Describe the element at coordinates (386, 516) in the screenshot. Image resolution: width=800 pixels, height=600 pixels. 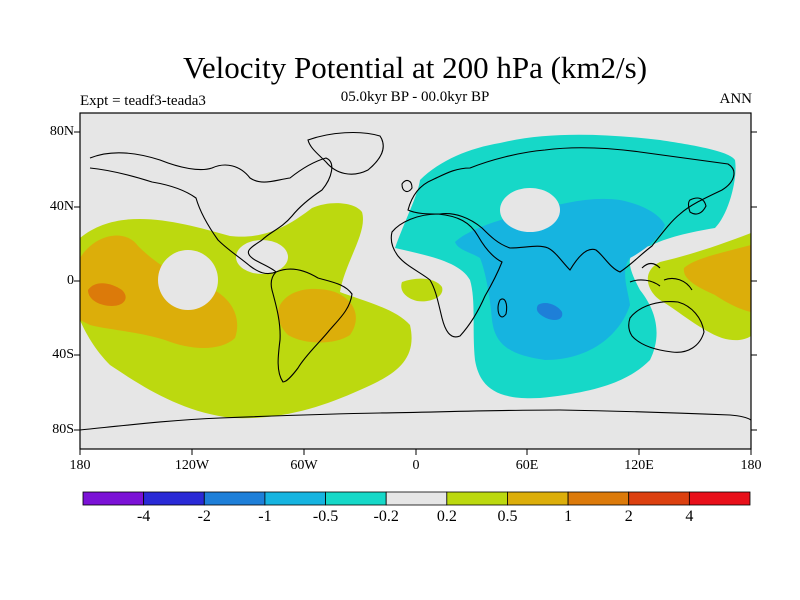
I see `colorbar-label: -0.2` at that location.